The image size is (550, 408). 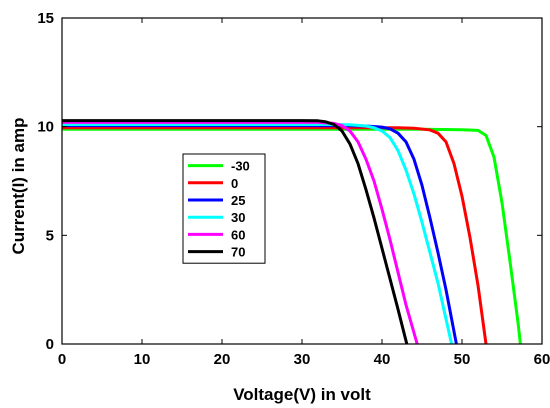 What do you see at coordinates (224, 208) in the screenshot?
I see `legend-box` at bounding box center [224, 208].